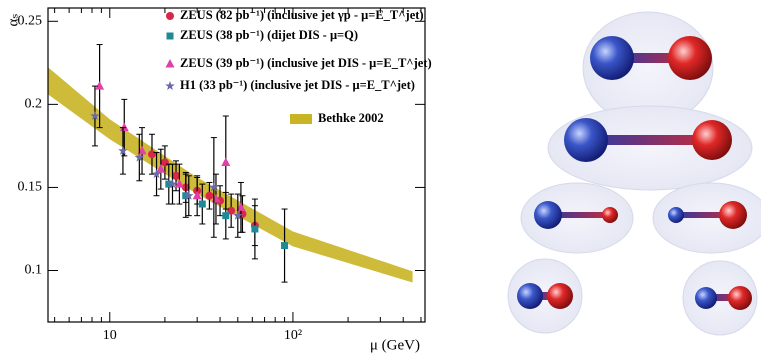  I want to click on x-axis-label: μ (GeV), so click(395, 345).